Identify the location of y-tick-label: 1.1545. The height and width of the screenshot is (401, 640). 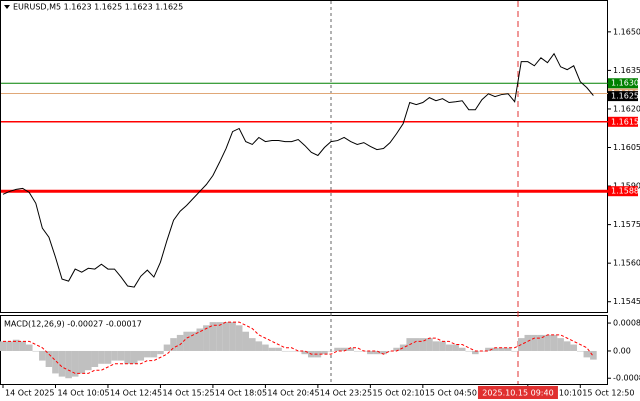
(626, 301).